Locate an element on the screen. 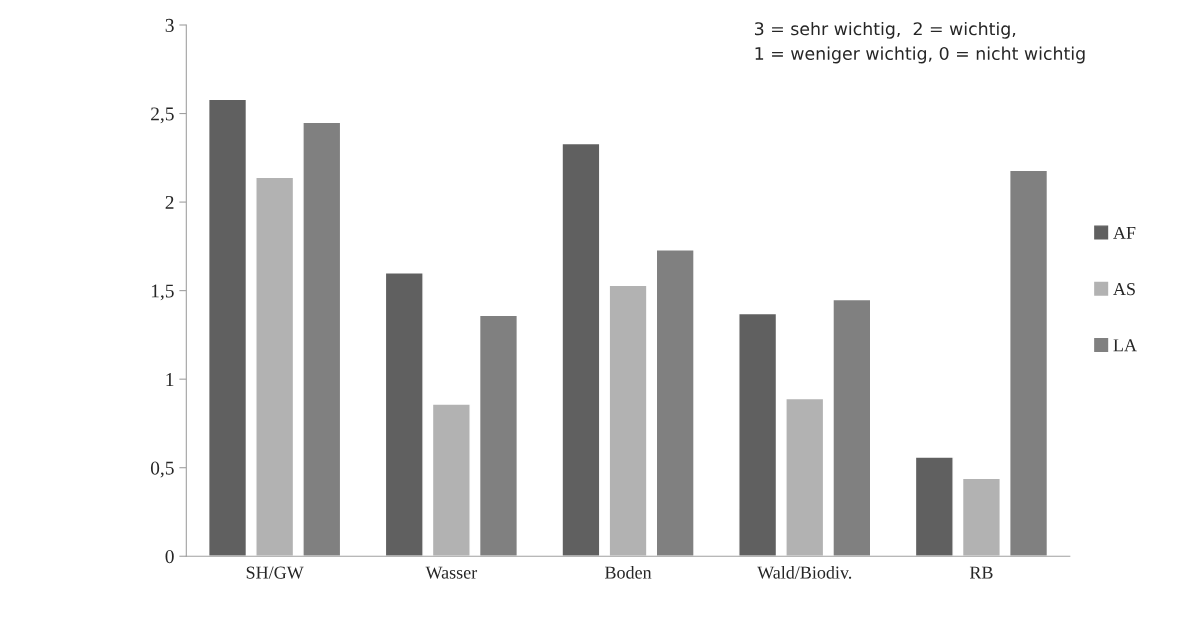 The image size is (1202, 625). x-tick-label: RB is located at coordinates (981, 572).